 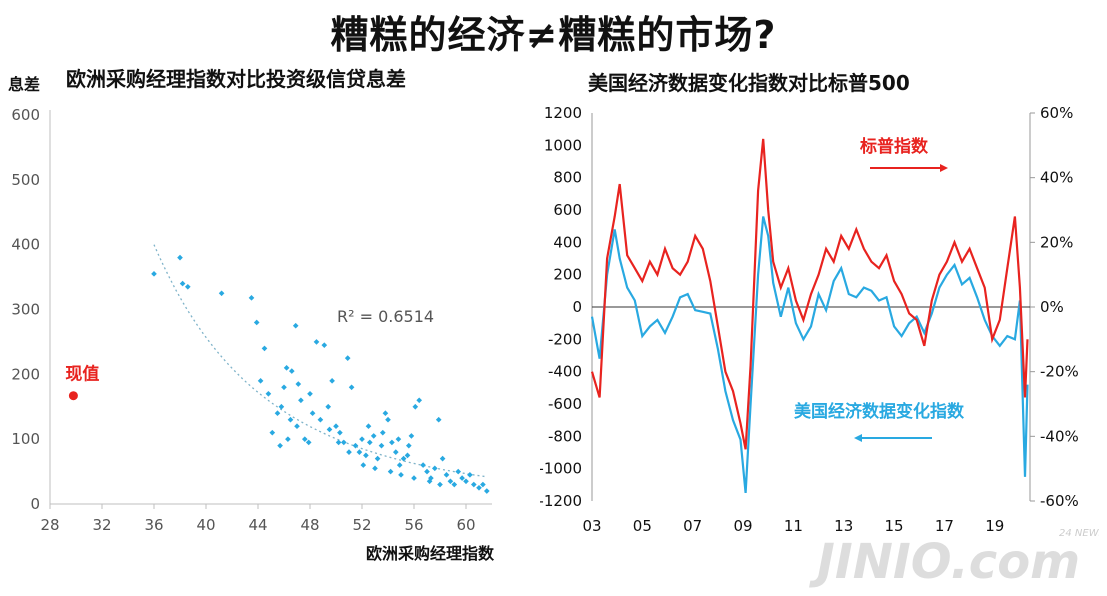 I want to click on y-tick-label: 300, so click(x=25, y=310).